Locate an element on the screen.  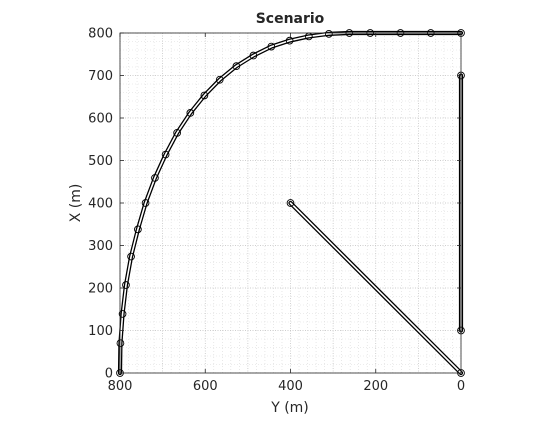
chart-title: Scenario is located at coordinates (290, 19).